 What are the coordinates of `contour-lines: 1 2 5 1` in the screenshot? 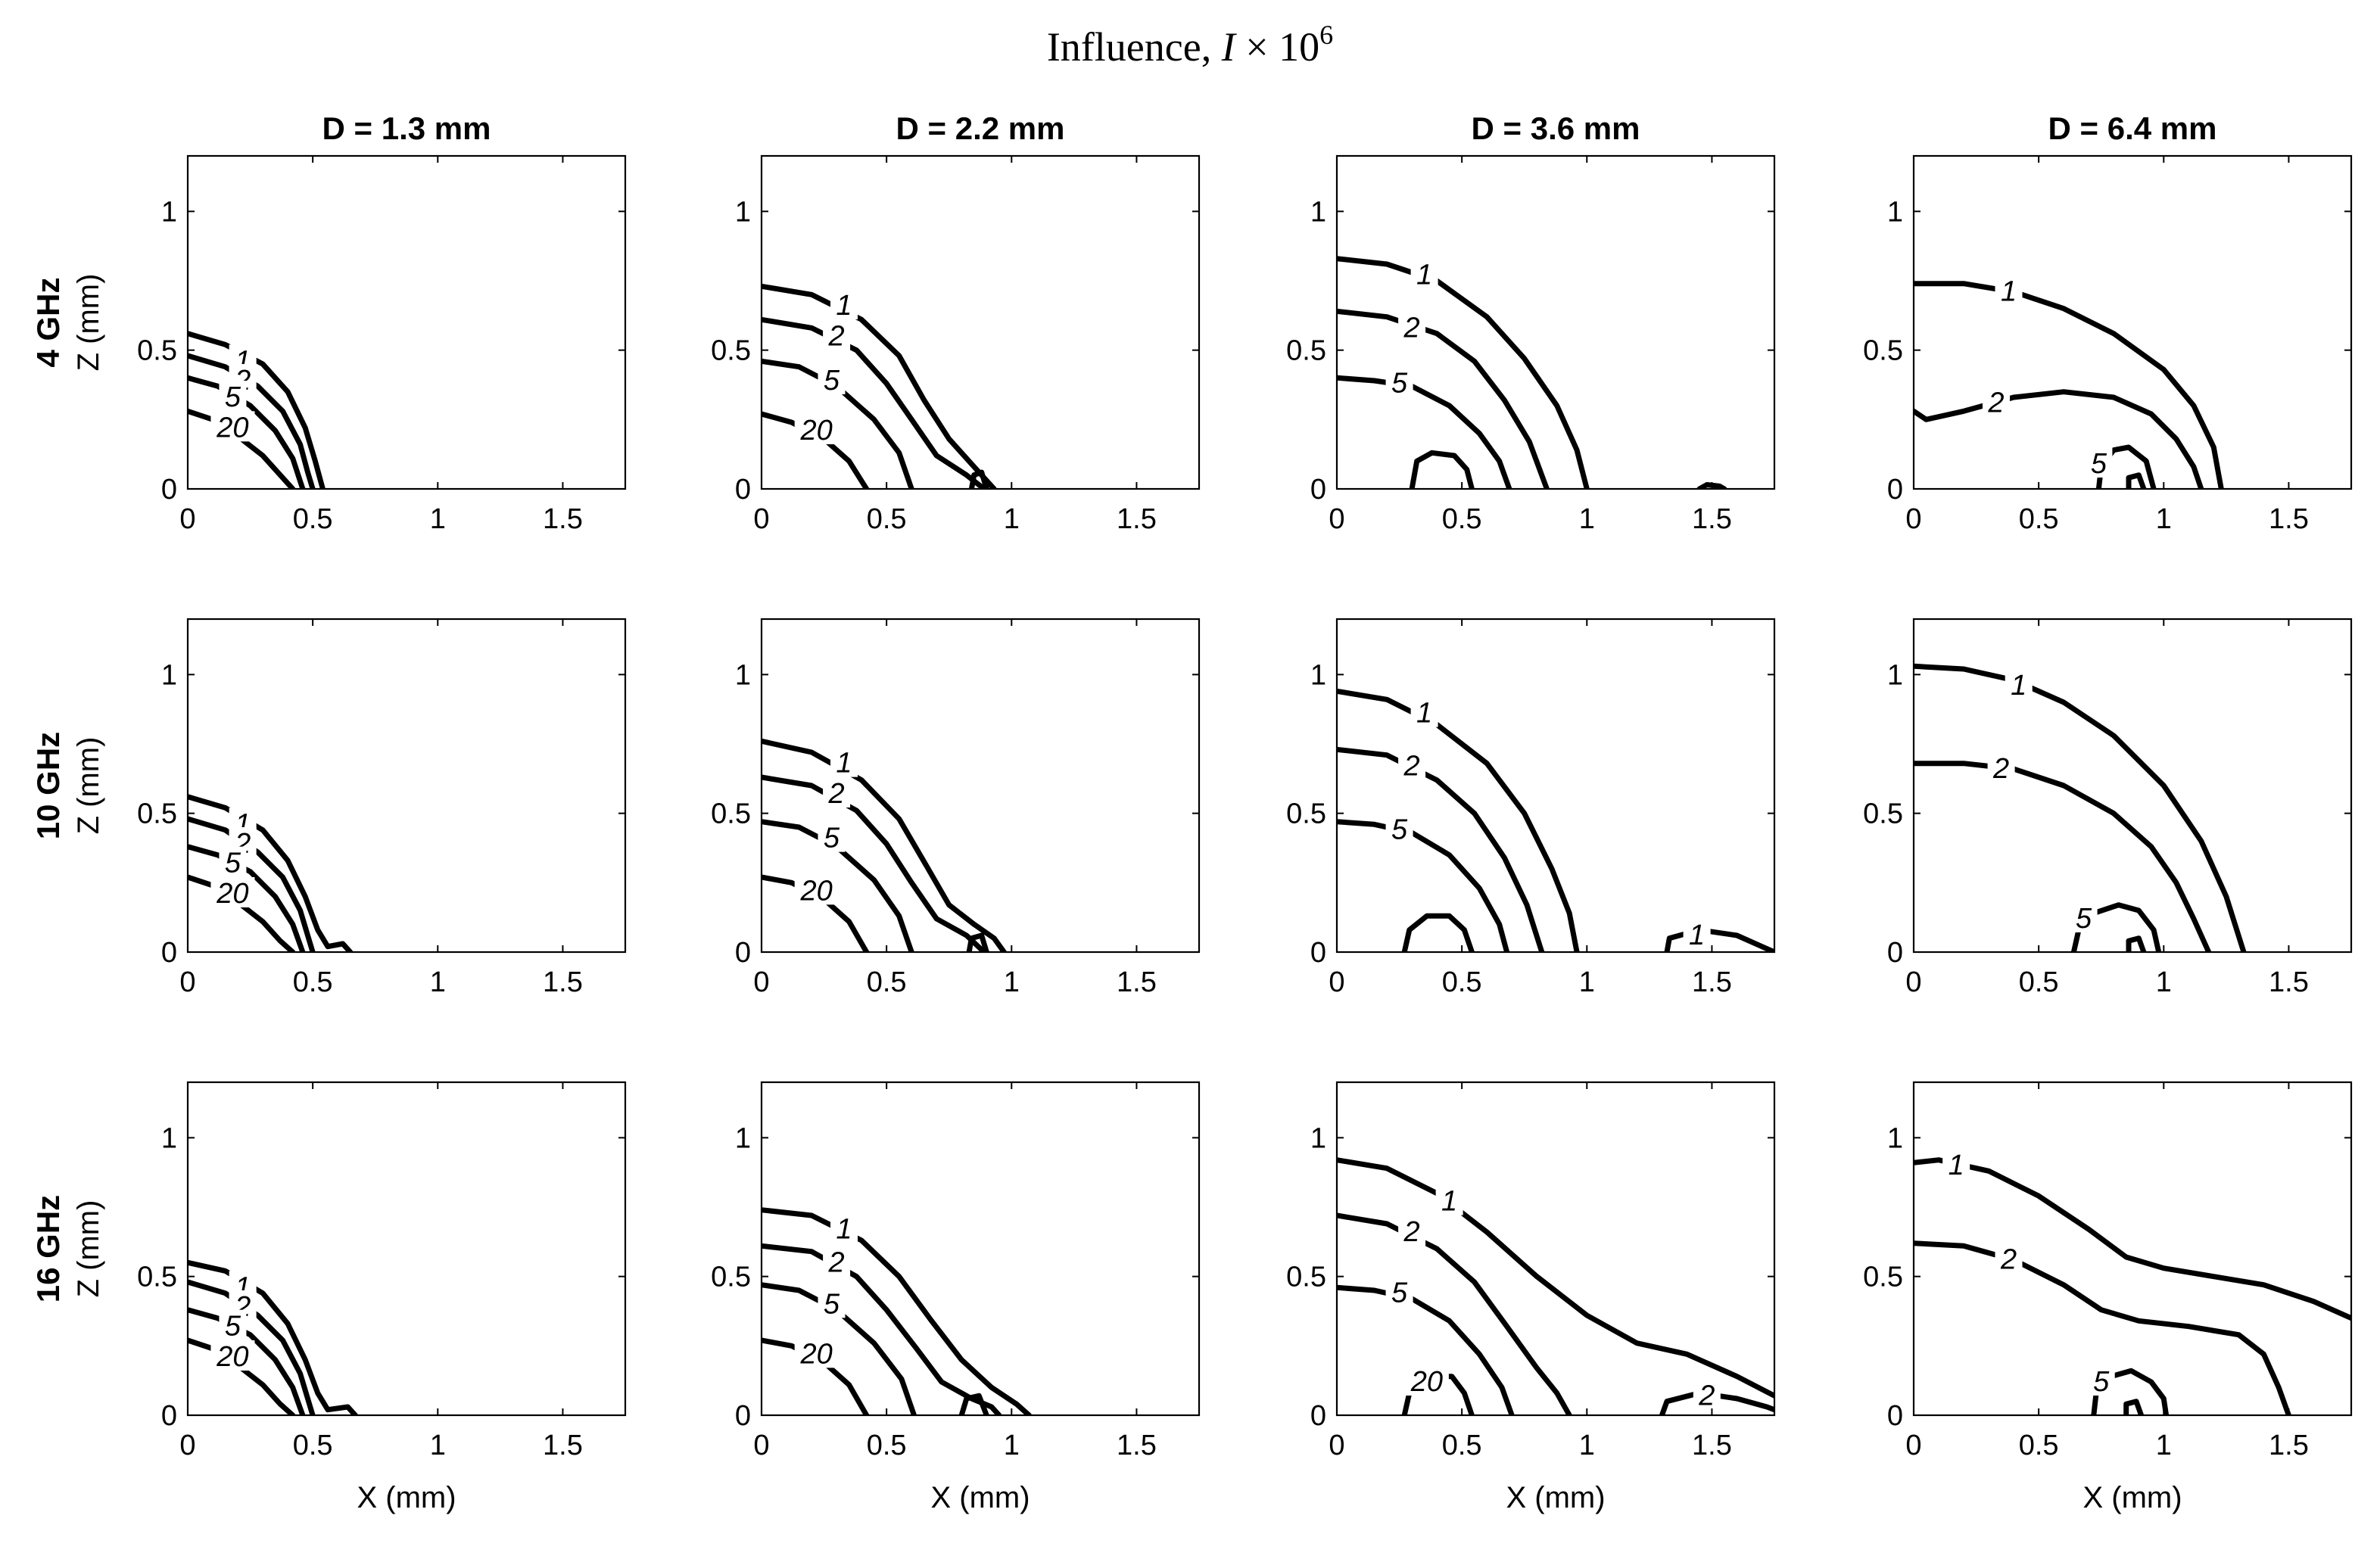 It's located at (1555, 820).